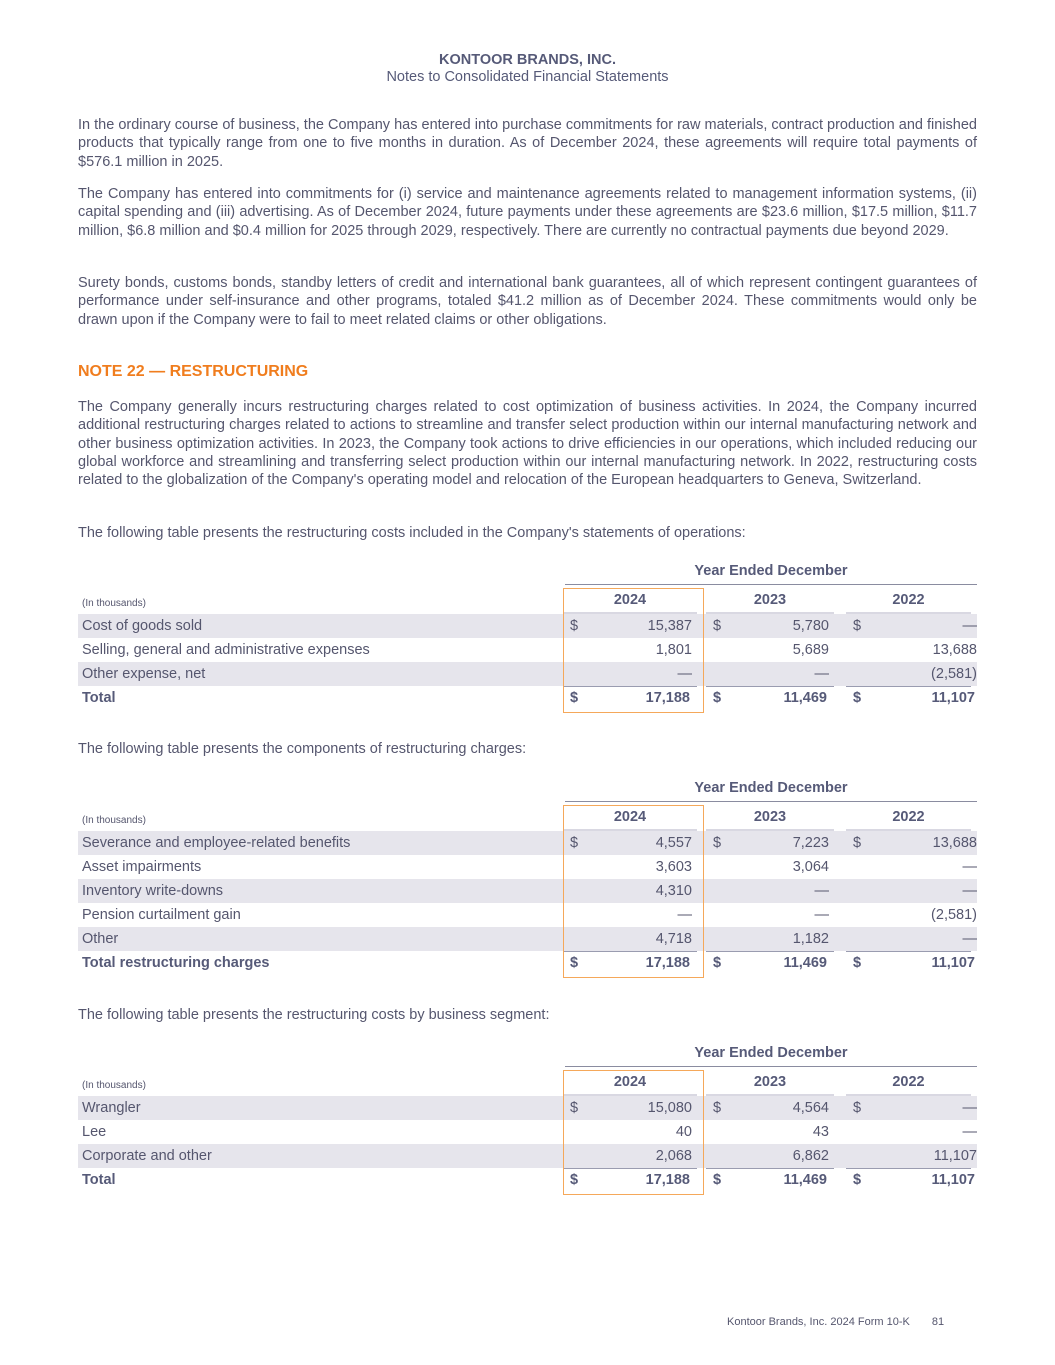  What do you see at coordinates (669, 1108) in the screenshot?
I see `cell-value-2024: 15,080` at bounding box center [669, 1108].